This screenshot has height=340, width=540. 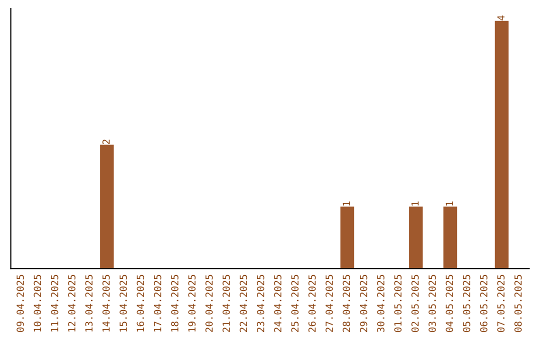 I want to click on x-tick-label: 05.05.2025, so click(x=466, y=303).